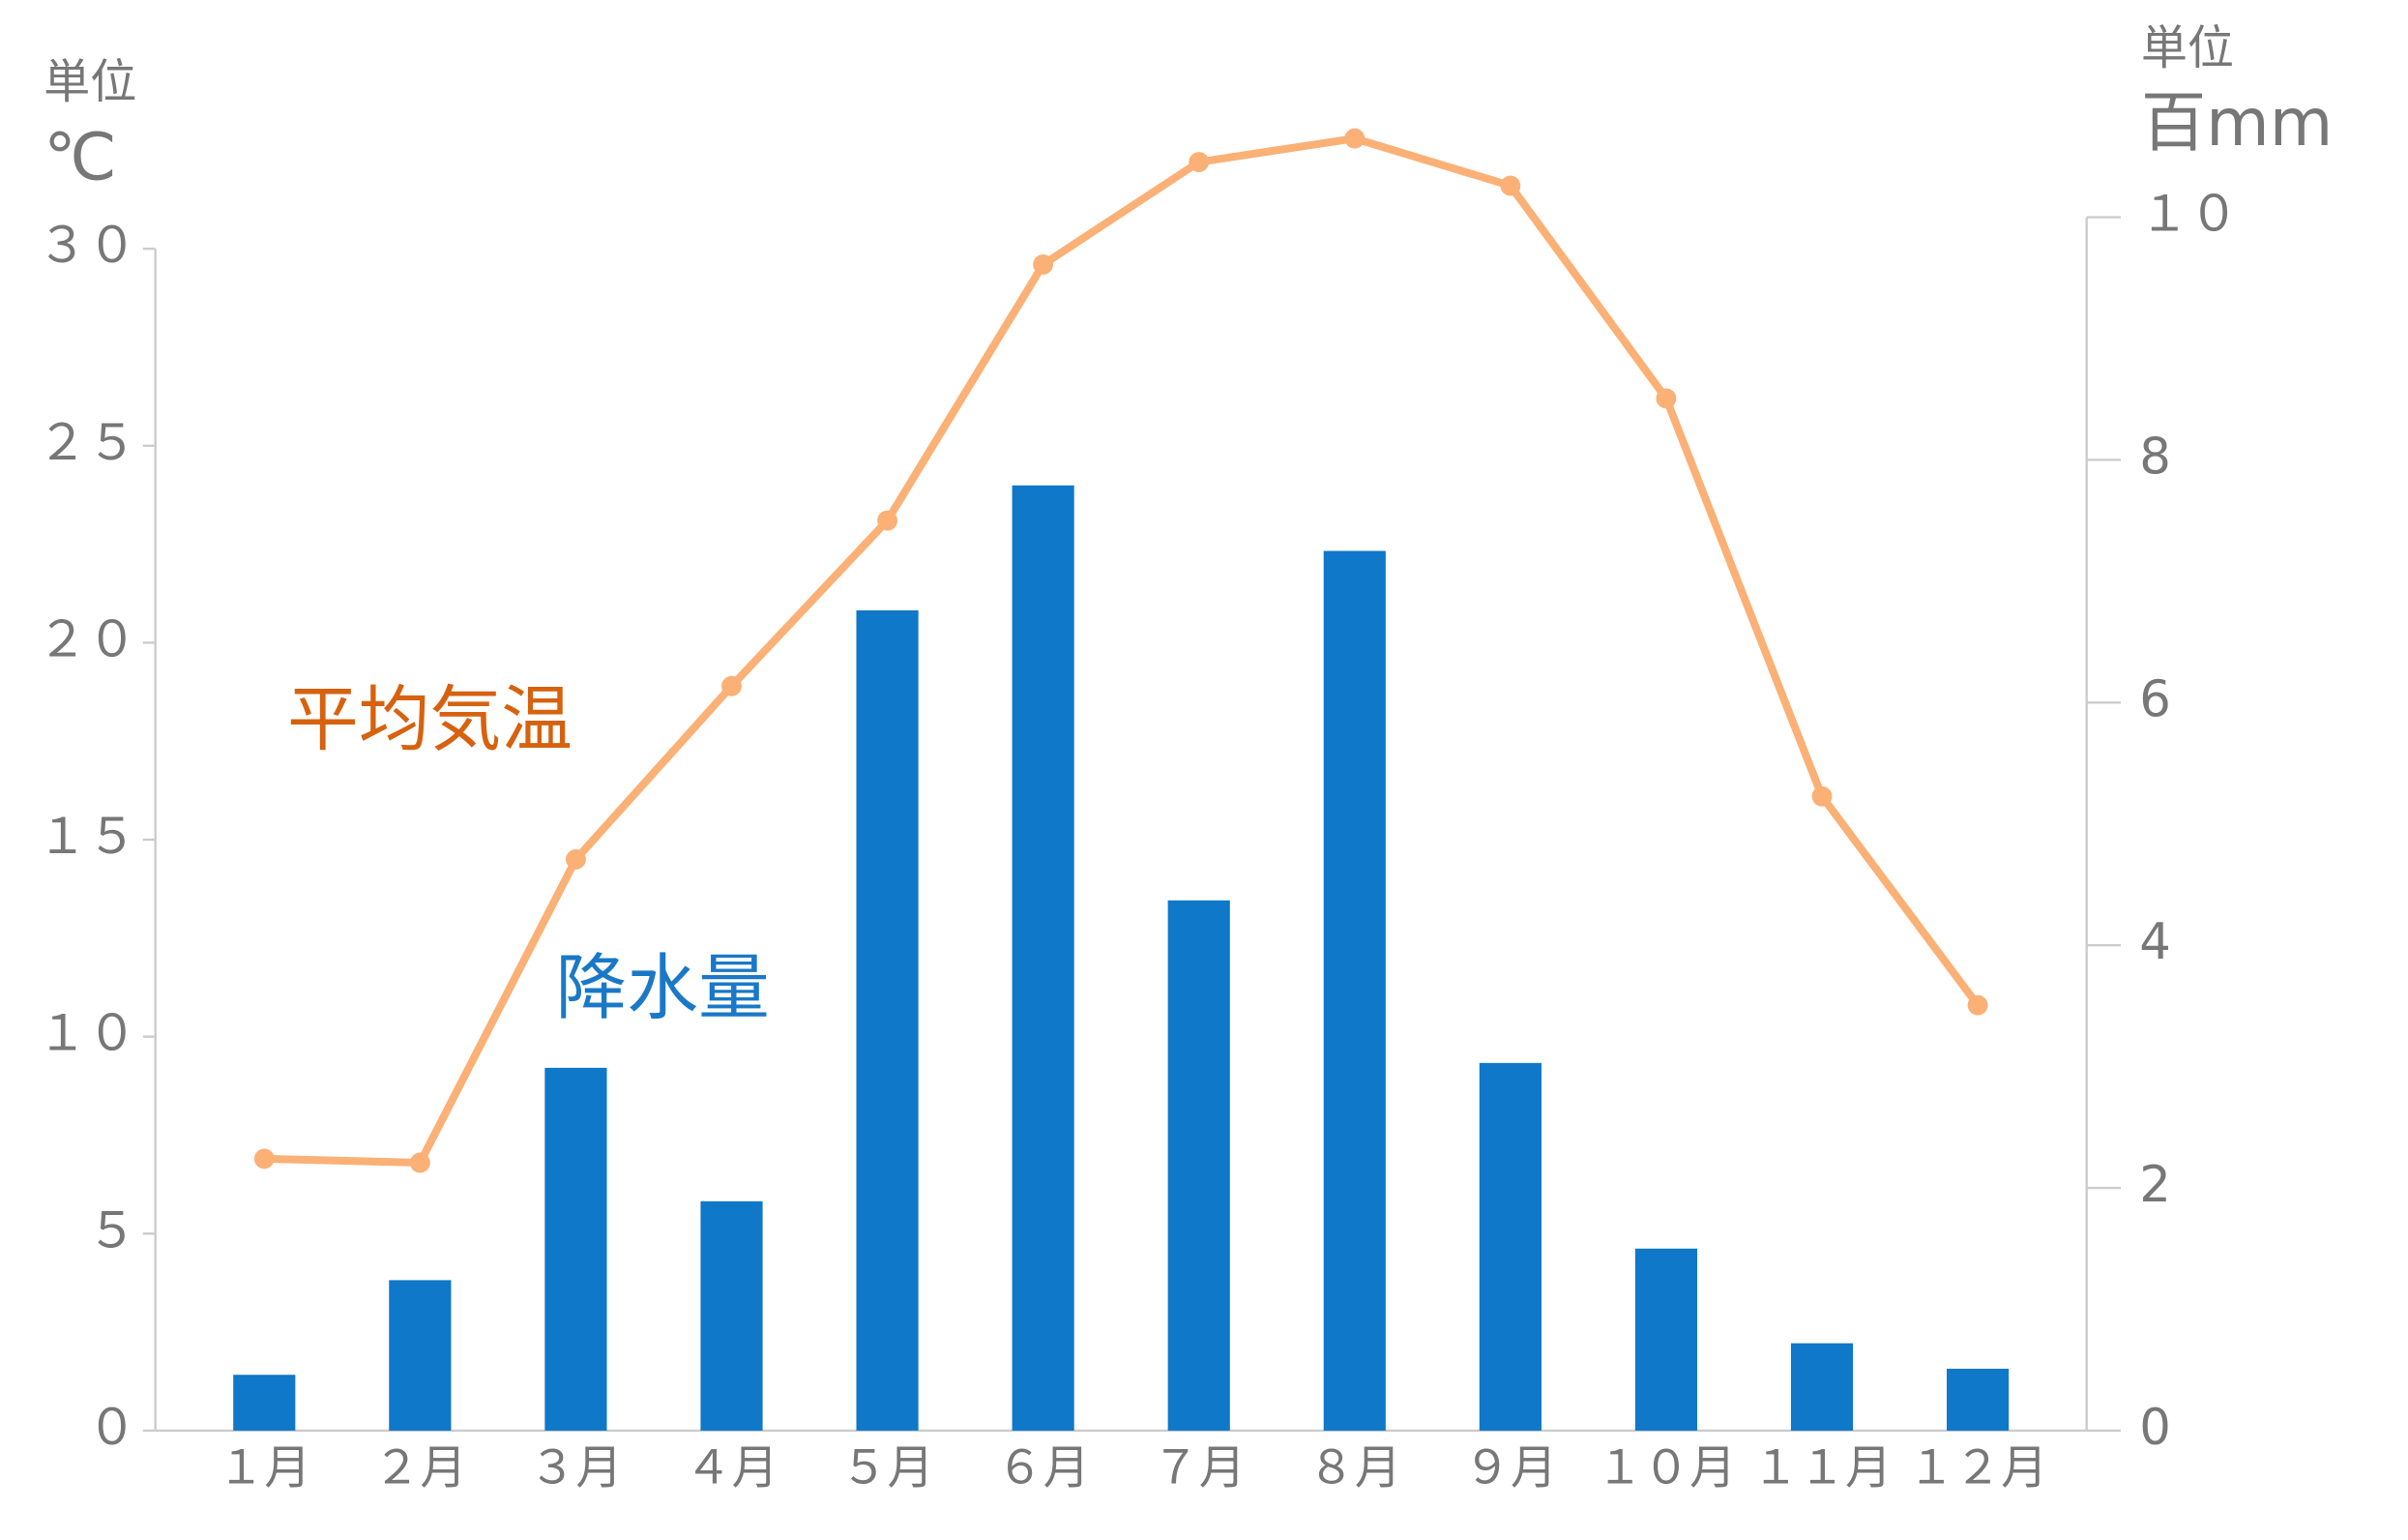 This screenshot has height=1540, width=2408. I want to click on y2-unit: 百mm, so click(2237, 122).